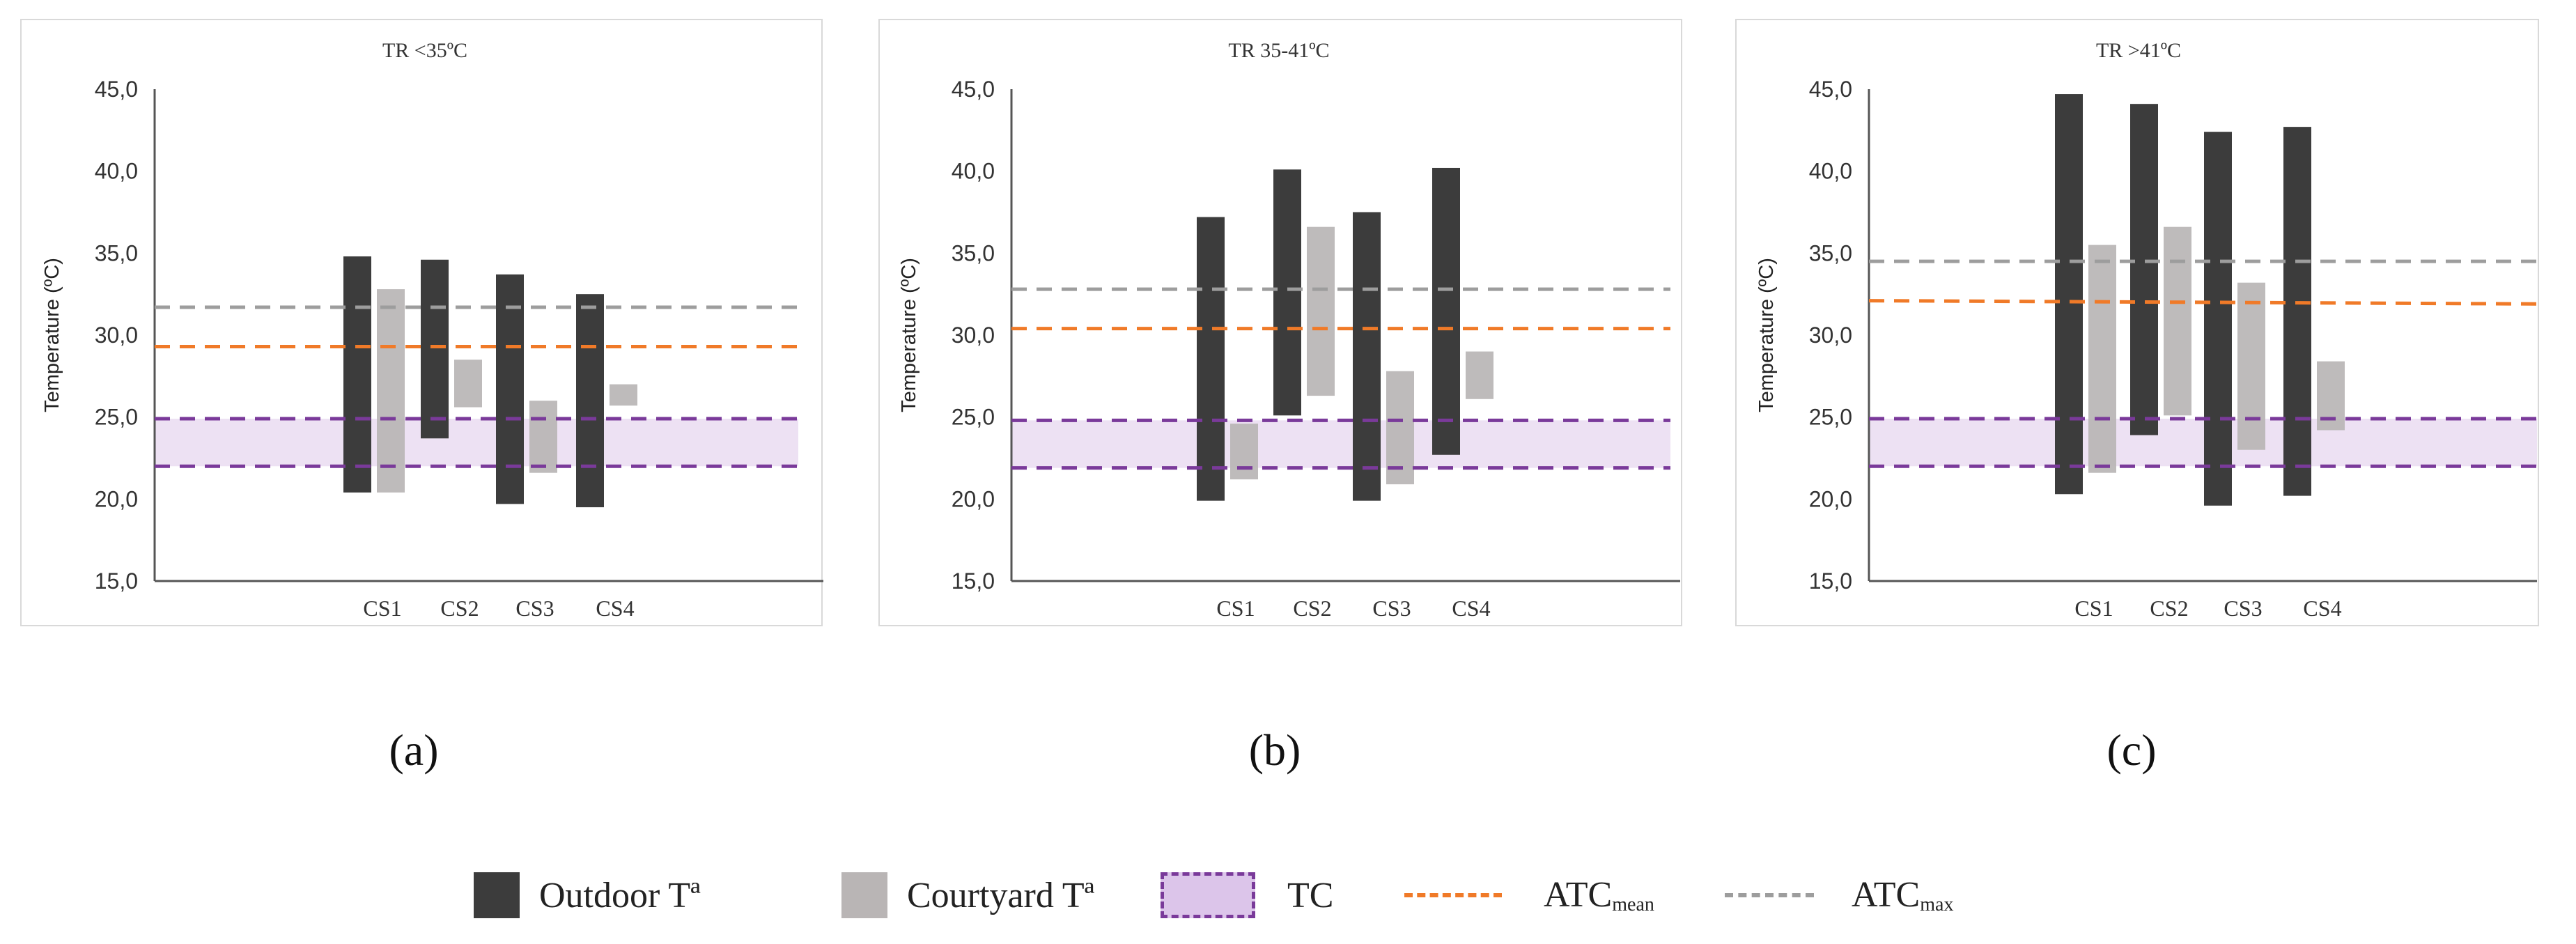 The height and width of the screenshot is (944, 2576). I want to click on legend-label-atc-mean: ATCmean, so click(1599, 895).